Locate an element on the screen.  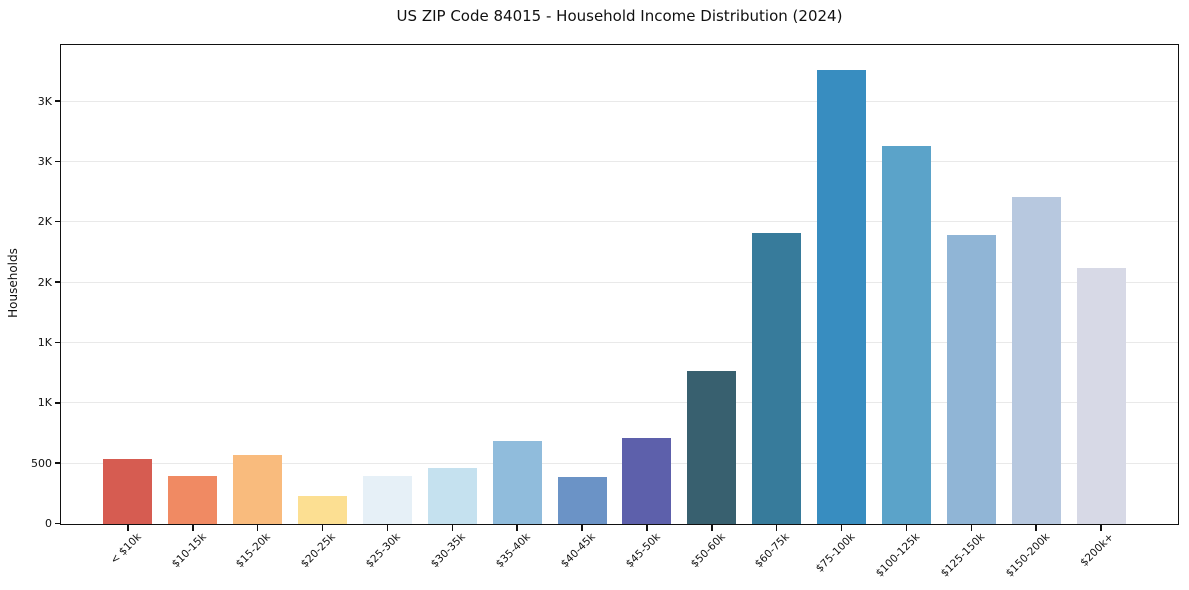
bar-$20-25k is located at coordinates (322, 509).